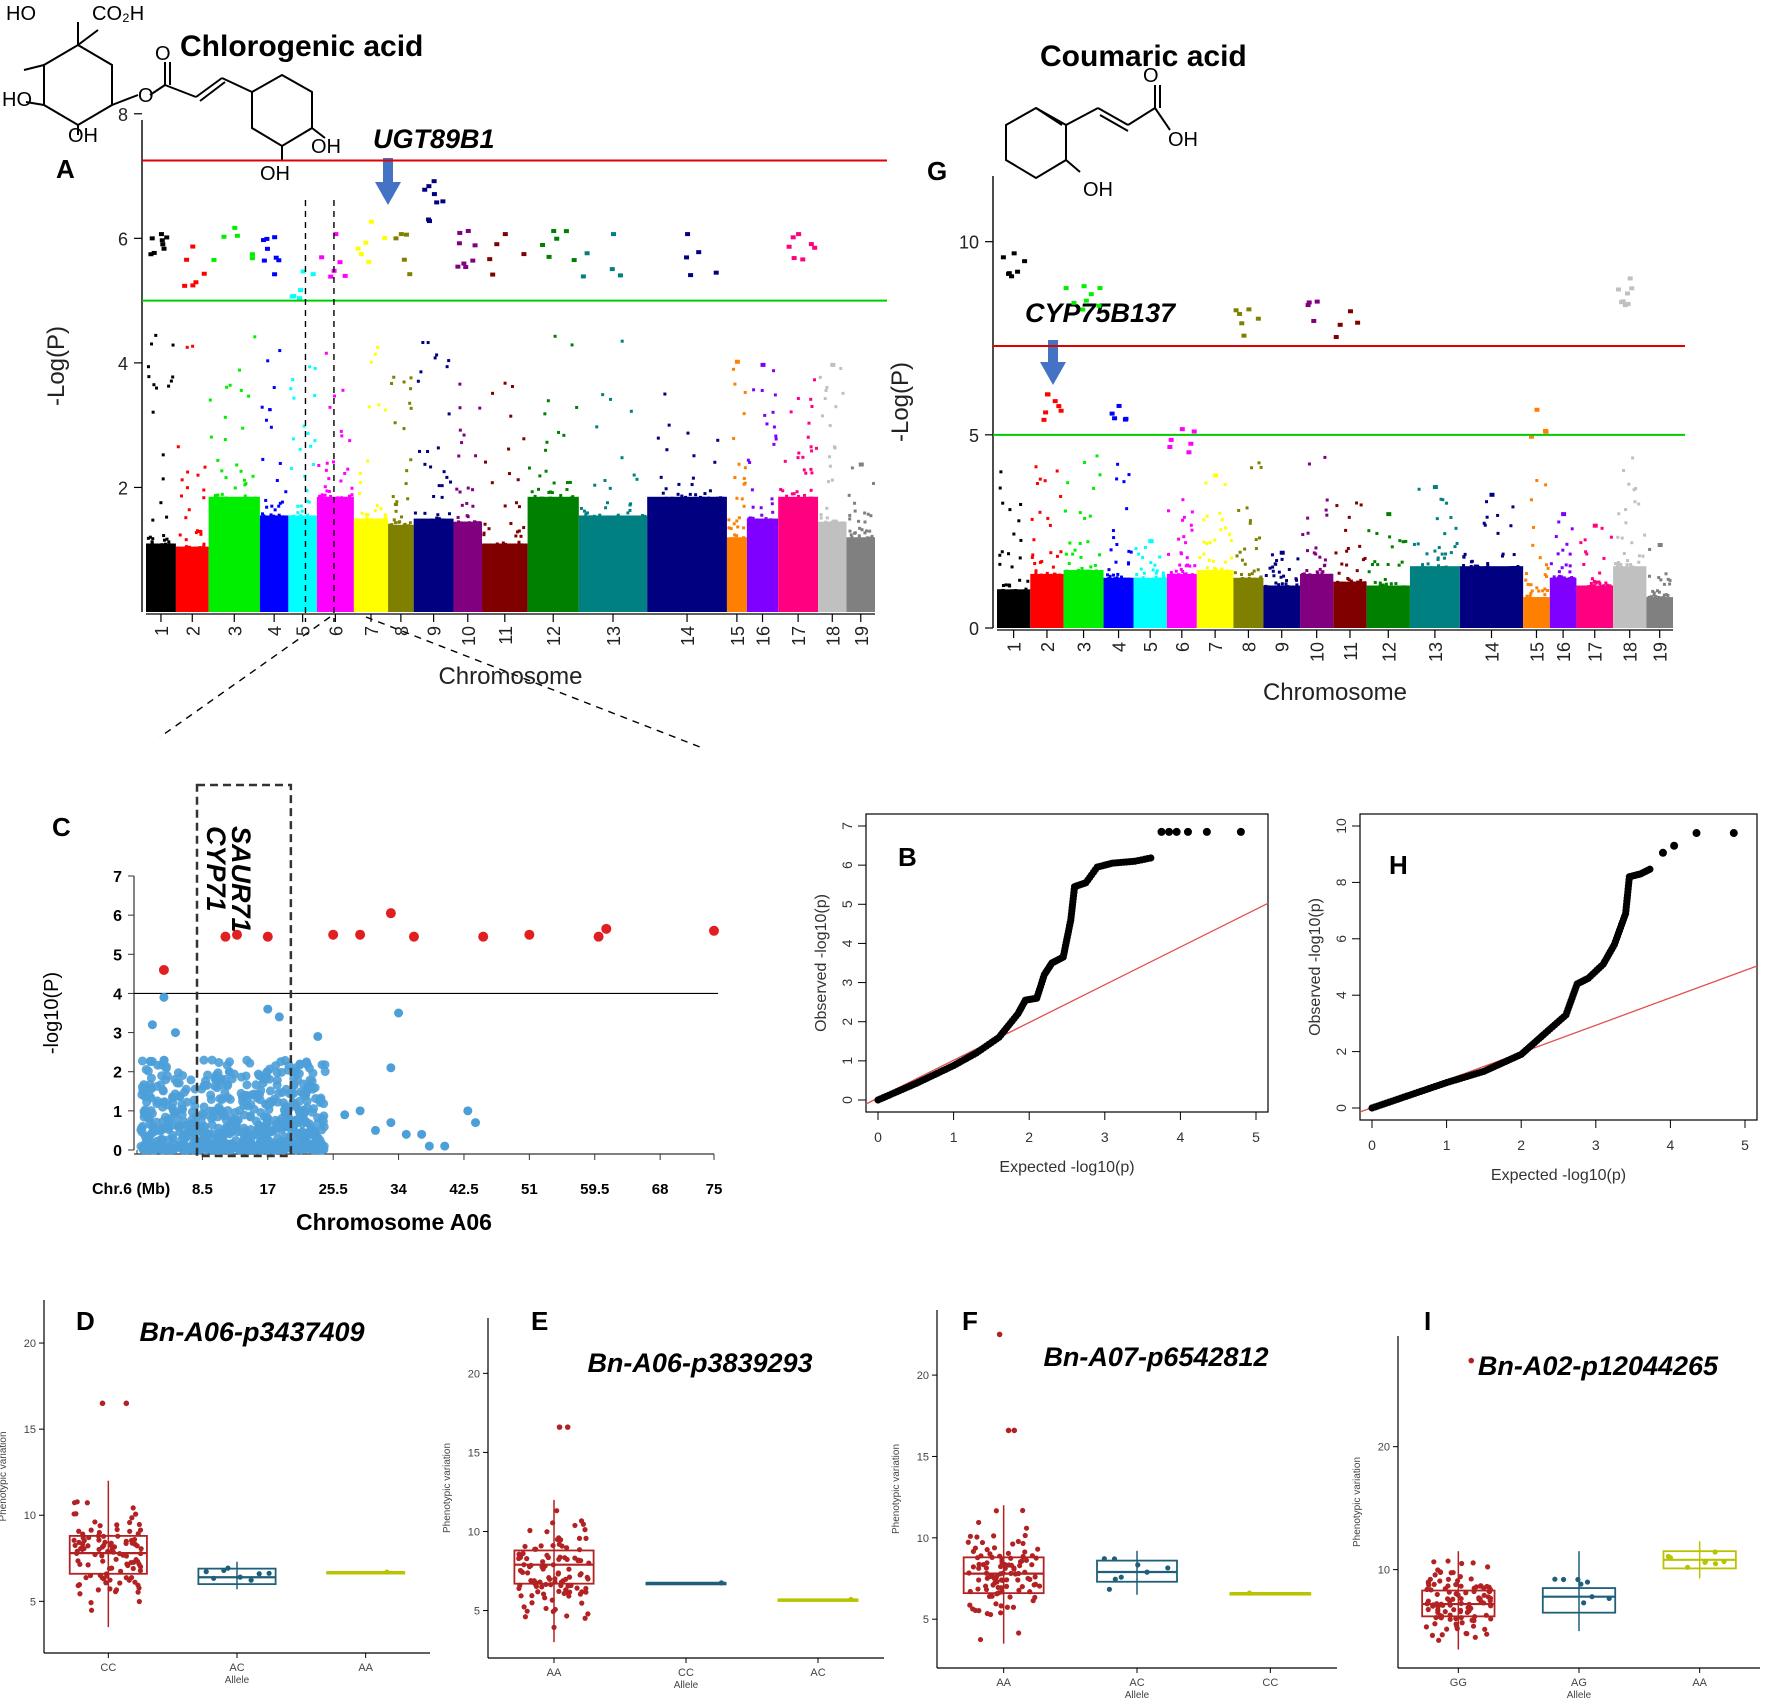 Image resolution: width=1772 pixels, height=1702 pixels. I want to click on y-tick-label: 20, so click(1384, 1448).